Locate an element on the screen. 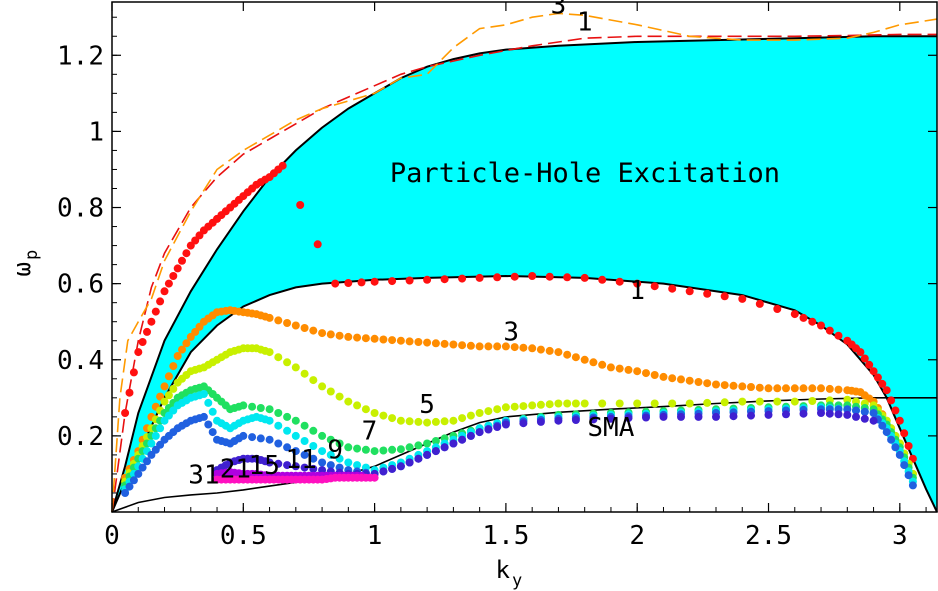 This screenshot has height=591, width=938. x-tick-label: 0.5 is located at coordinates (243, 536).